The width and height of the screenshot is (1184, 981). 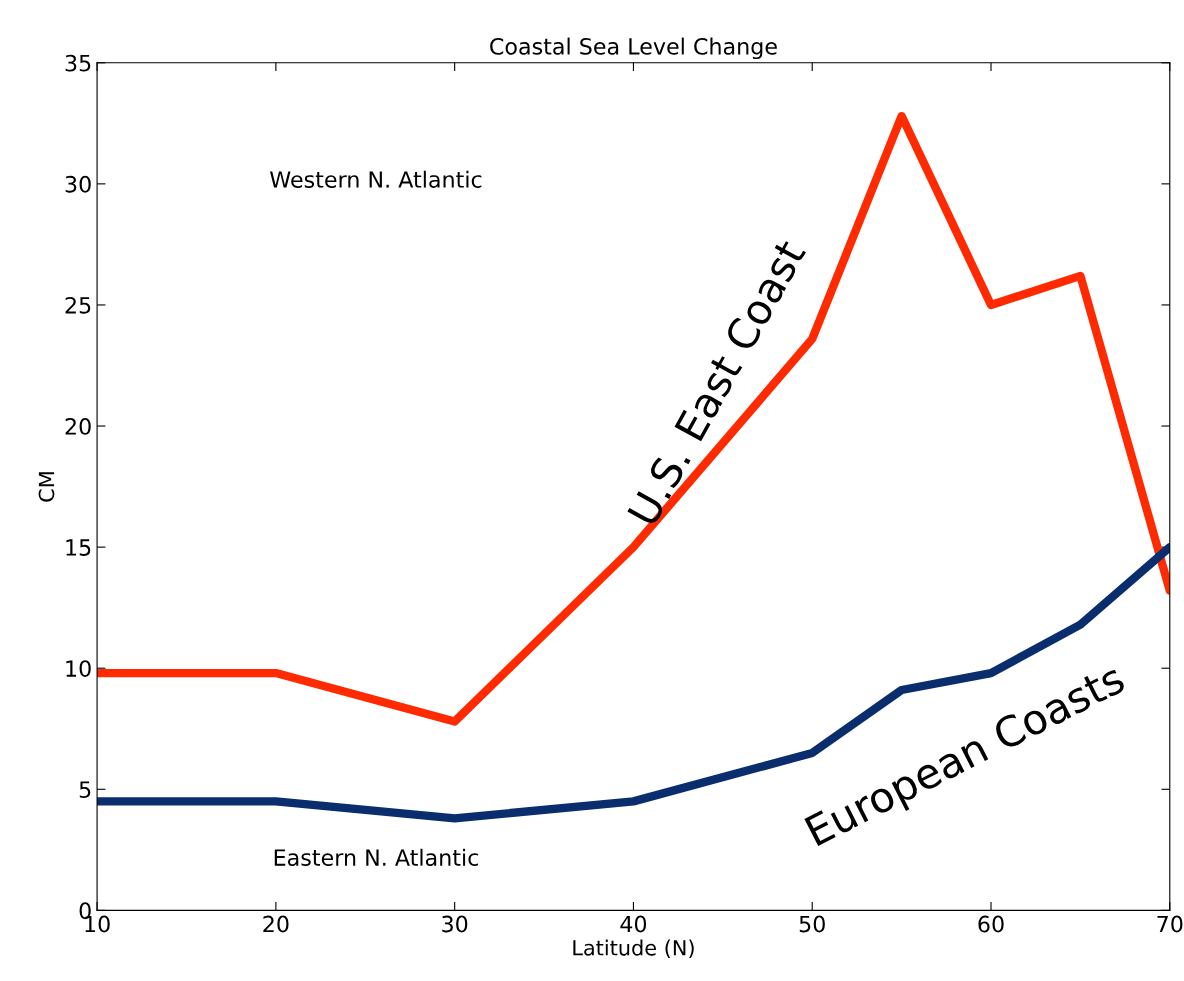 What do you see at coordinates (455, 924) in the screenshot?
I see `x-tick-label: 30` at bounding box center [455, 924].